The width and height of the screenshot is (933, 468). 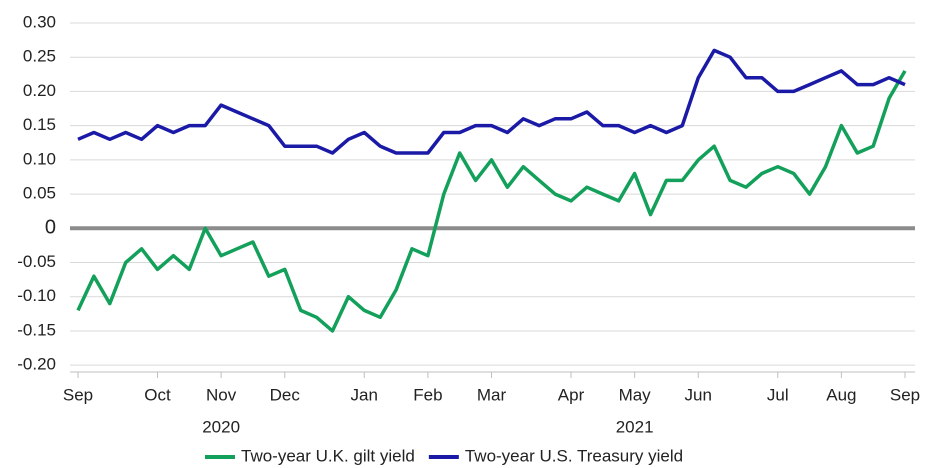 I want to click on y-tick-label: -0.10, so click(x=36, y=295).